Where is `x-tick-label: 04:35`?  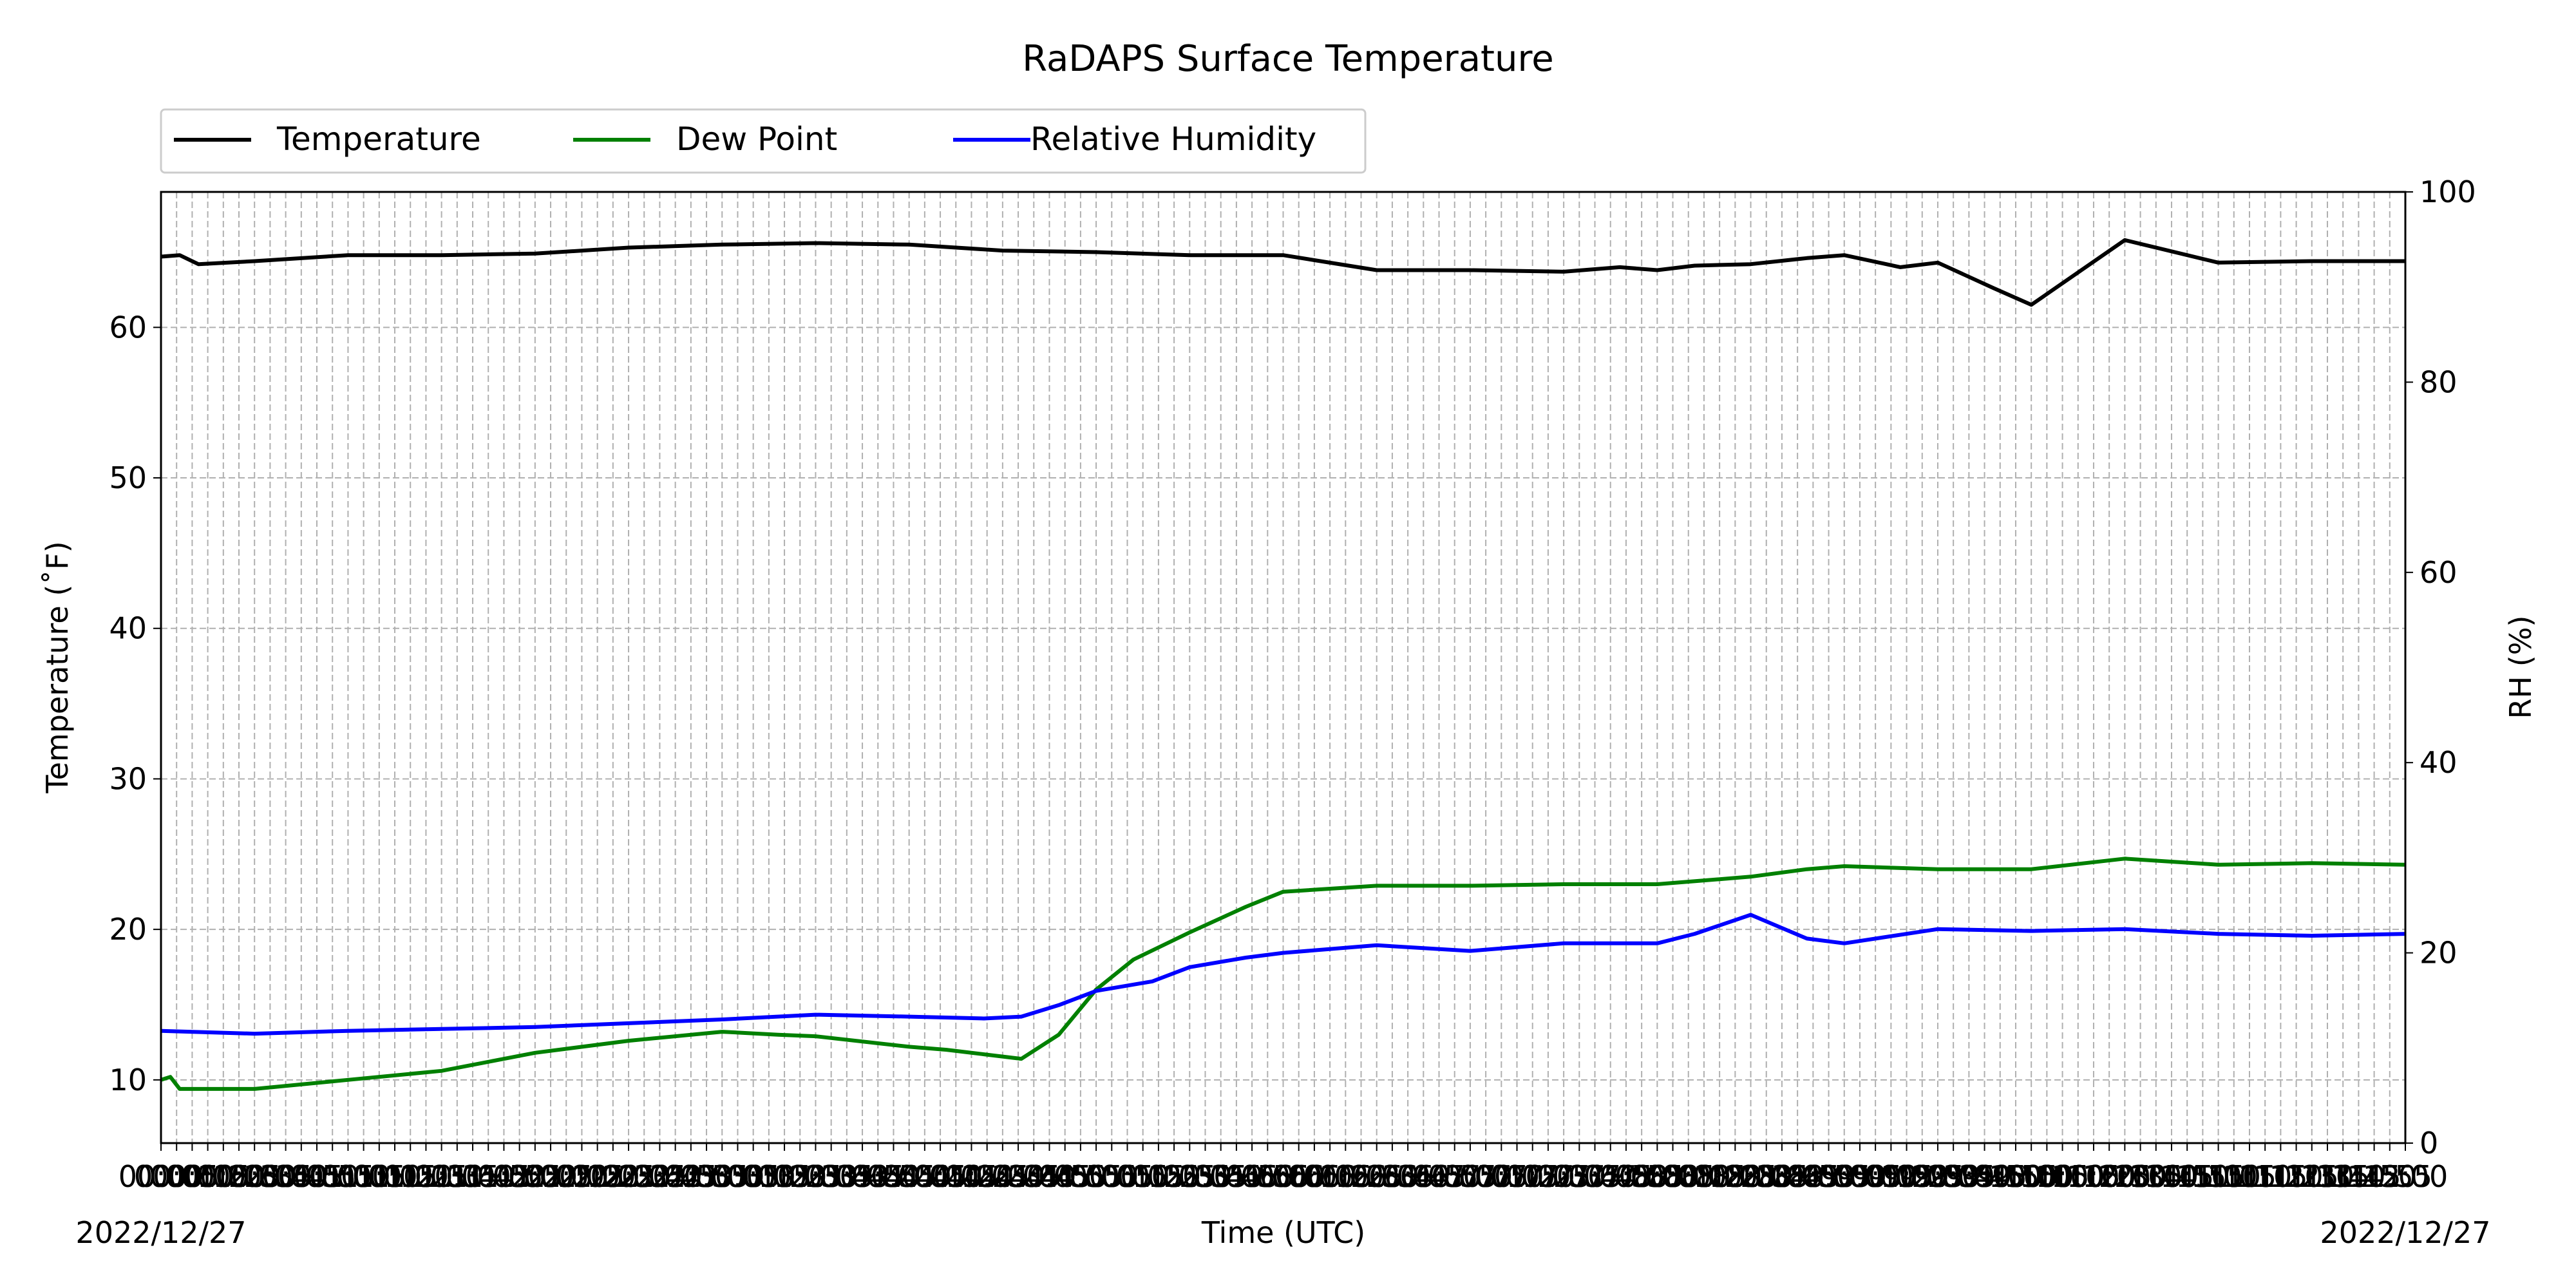 x-tick-label: 04:35 is located at coordinates (1018, 1176).